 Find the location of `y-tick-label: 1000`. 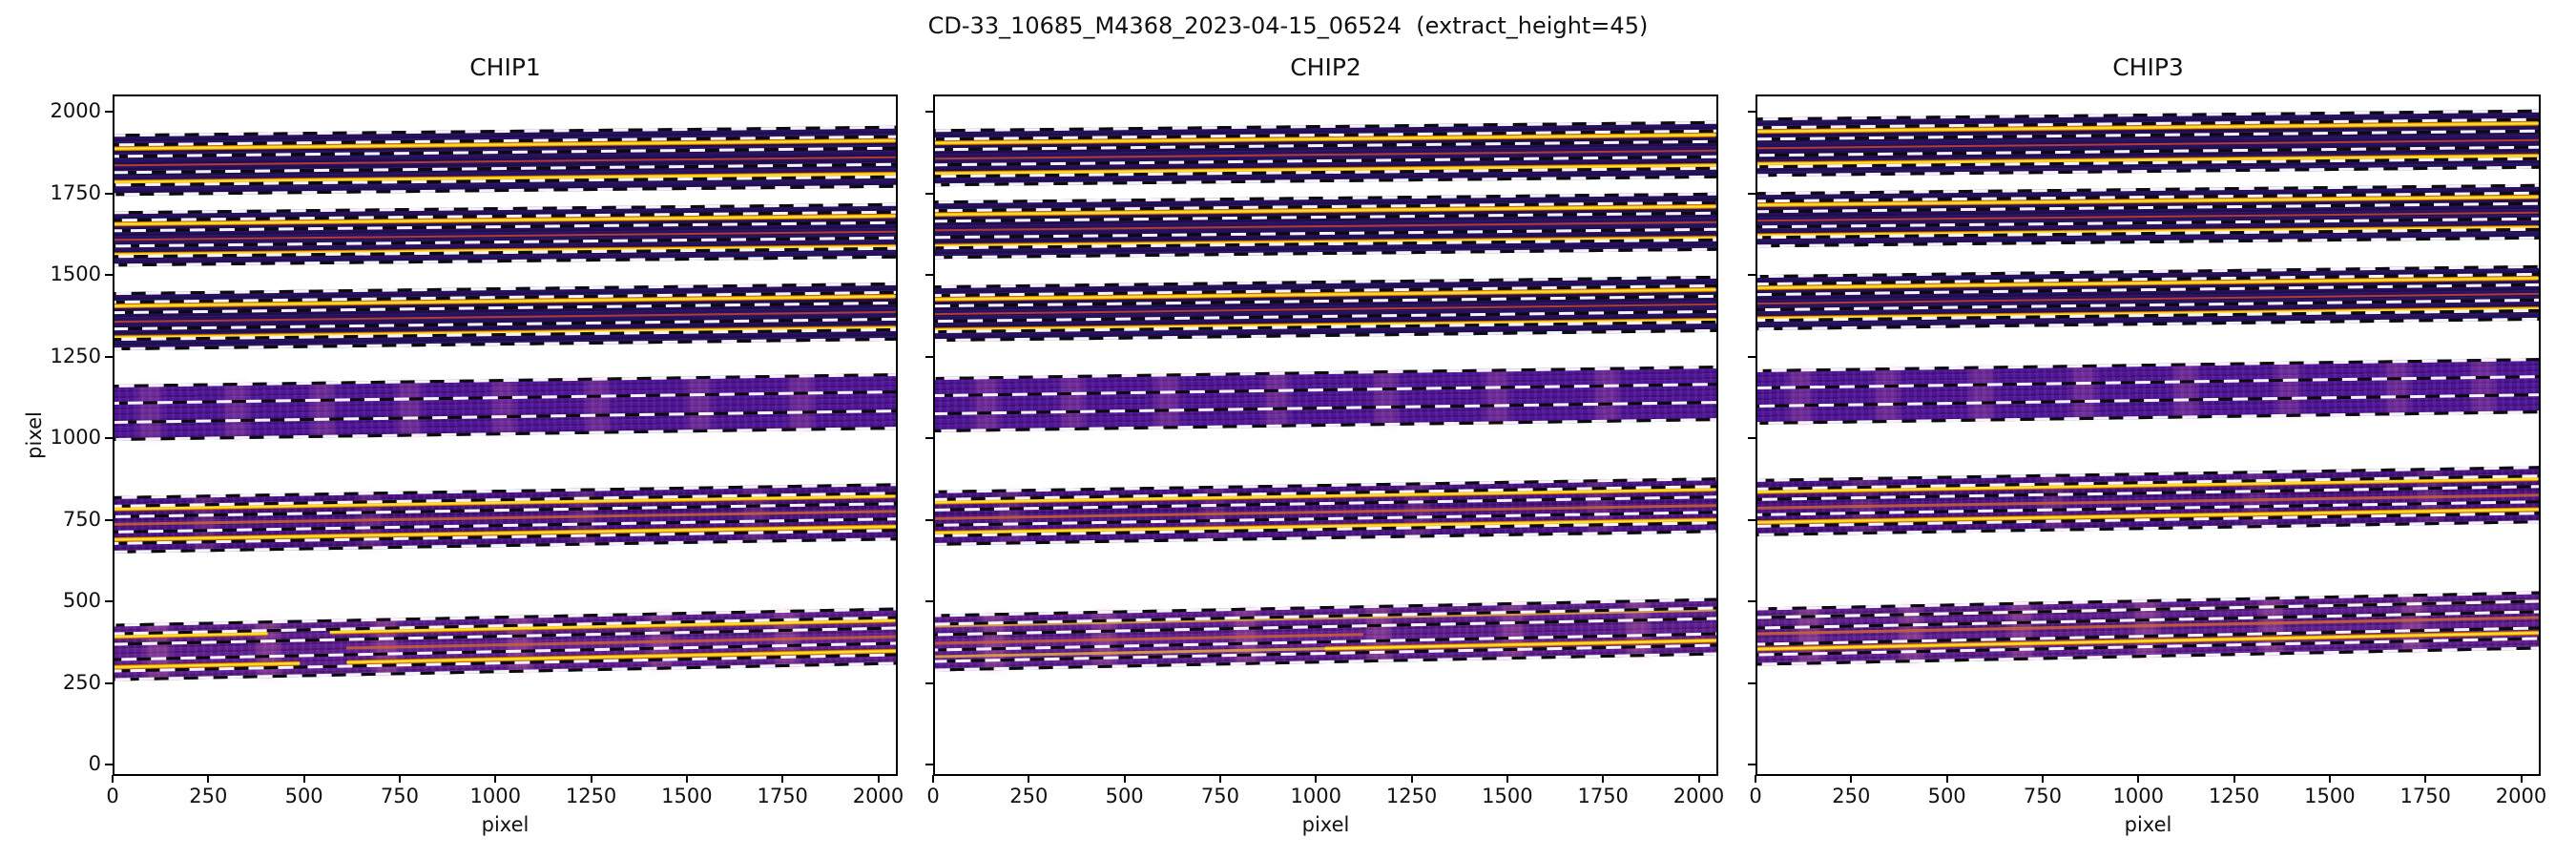

y-tick-label: 1000 is located at coordinates (75, 438).